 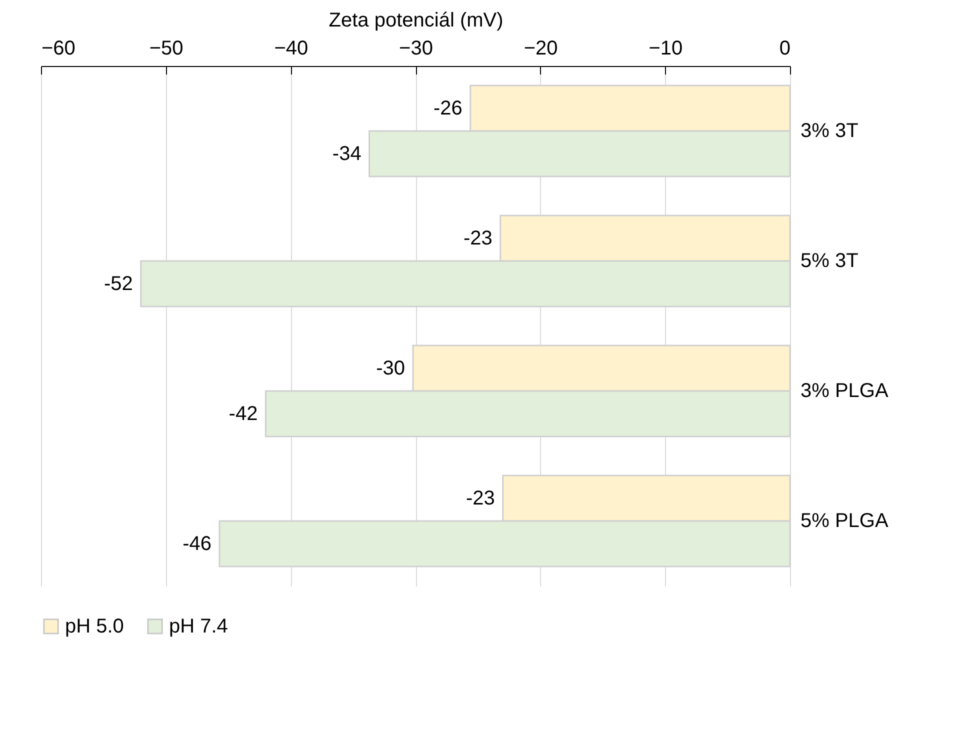 What do you see at coordinates (829, 131) in the screenshot?
I see `y-tick-label: 3% 3T` at bounding box center [829, 131].